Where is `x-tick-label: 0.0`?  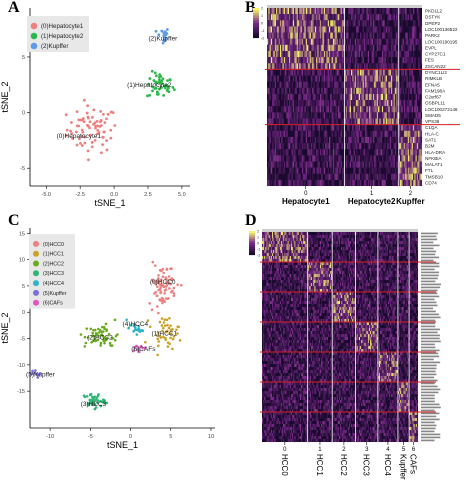 x-tick-label: 0.0 is located at coordinates (114, 195).